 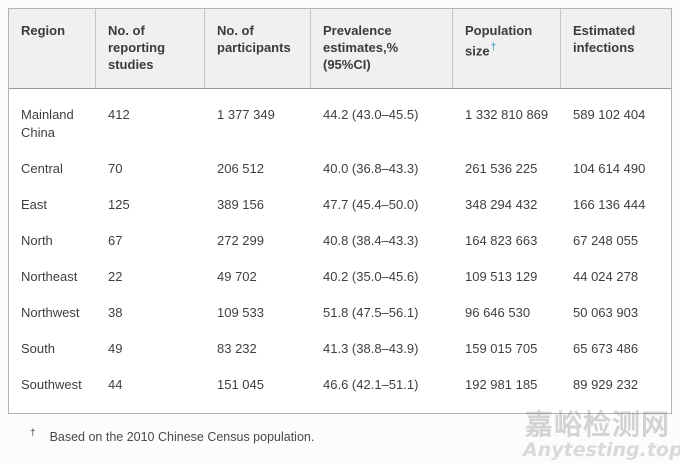 I want to click on cell-participants: 1 377 349, so click(x=246, y=114).